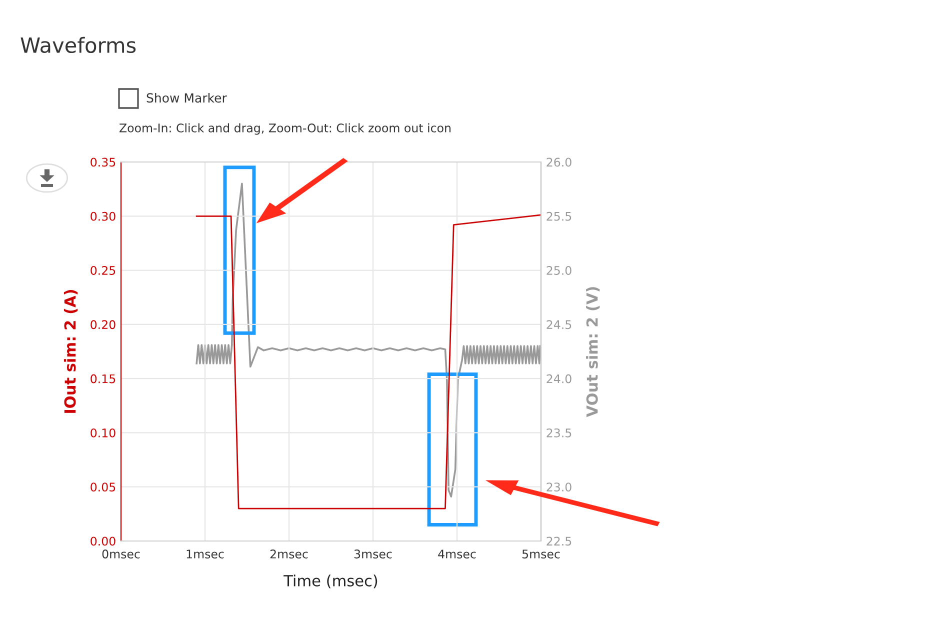  I want to click on y-tick-label: 0.00, so click(103, 541).